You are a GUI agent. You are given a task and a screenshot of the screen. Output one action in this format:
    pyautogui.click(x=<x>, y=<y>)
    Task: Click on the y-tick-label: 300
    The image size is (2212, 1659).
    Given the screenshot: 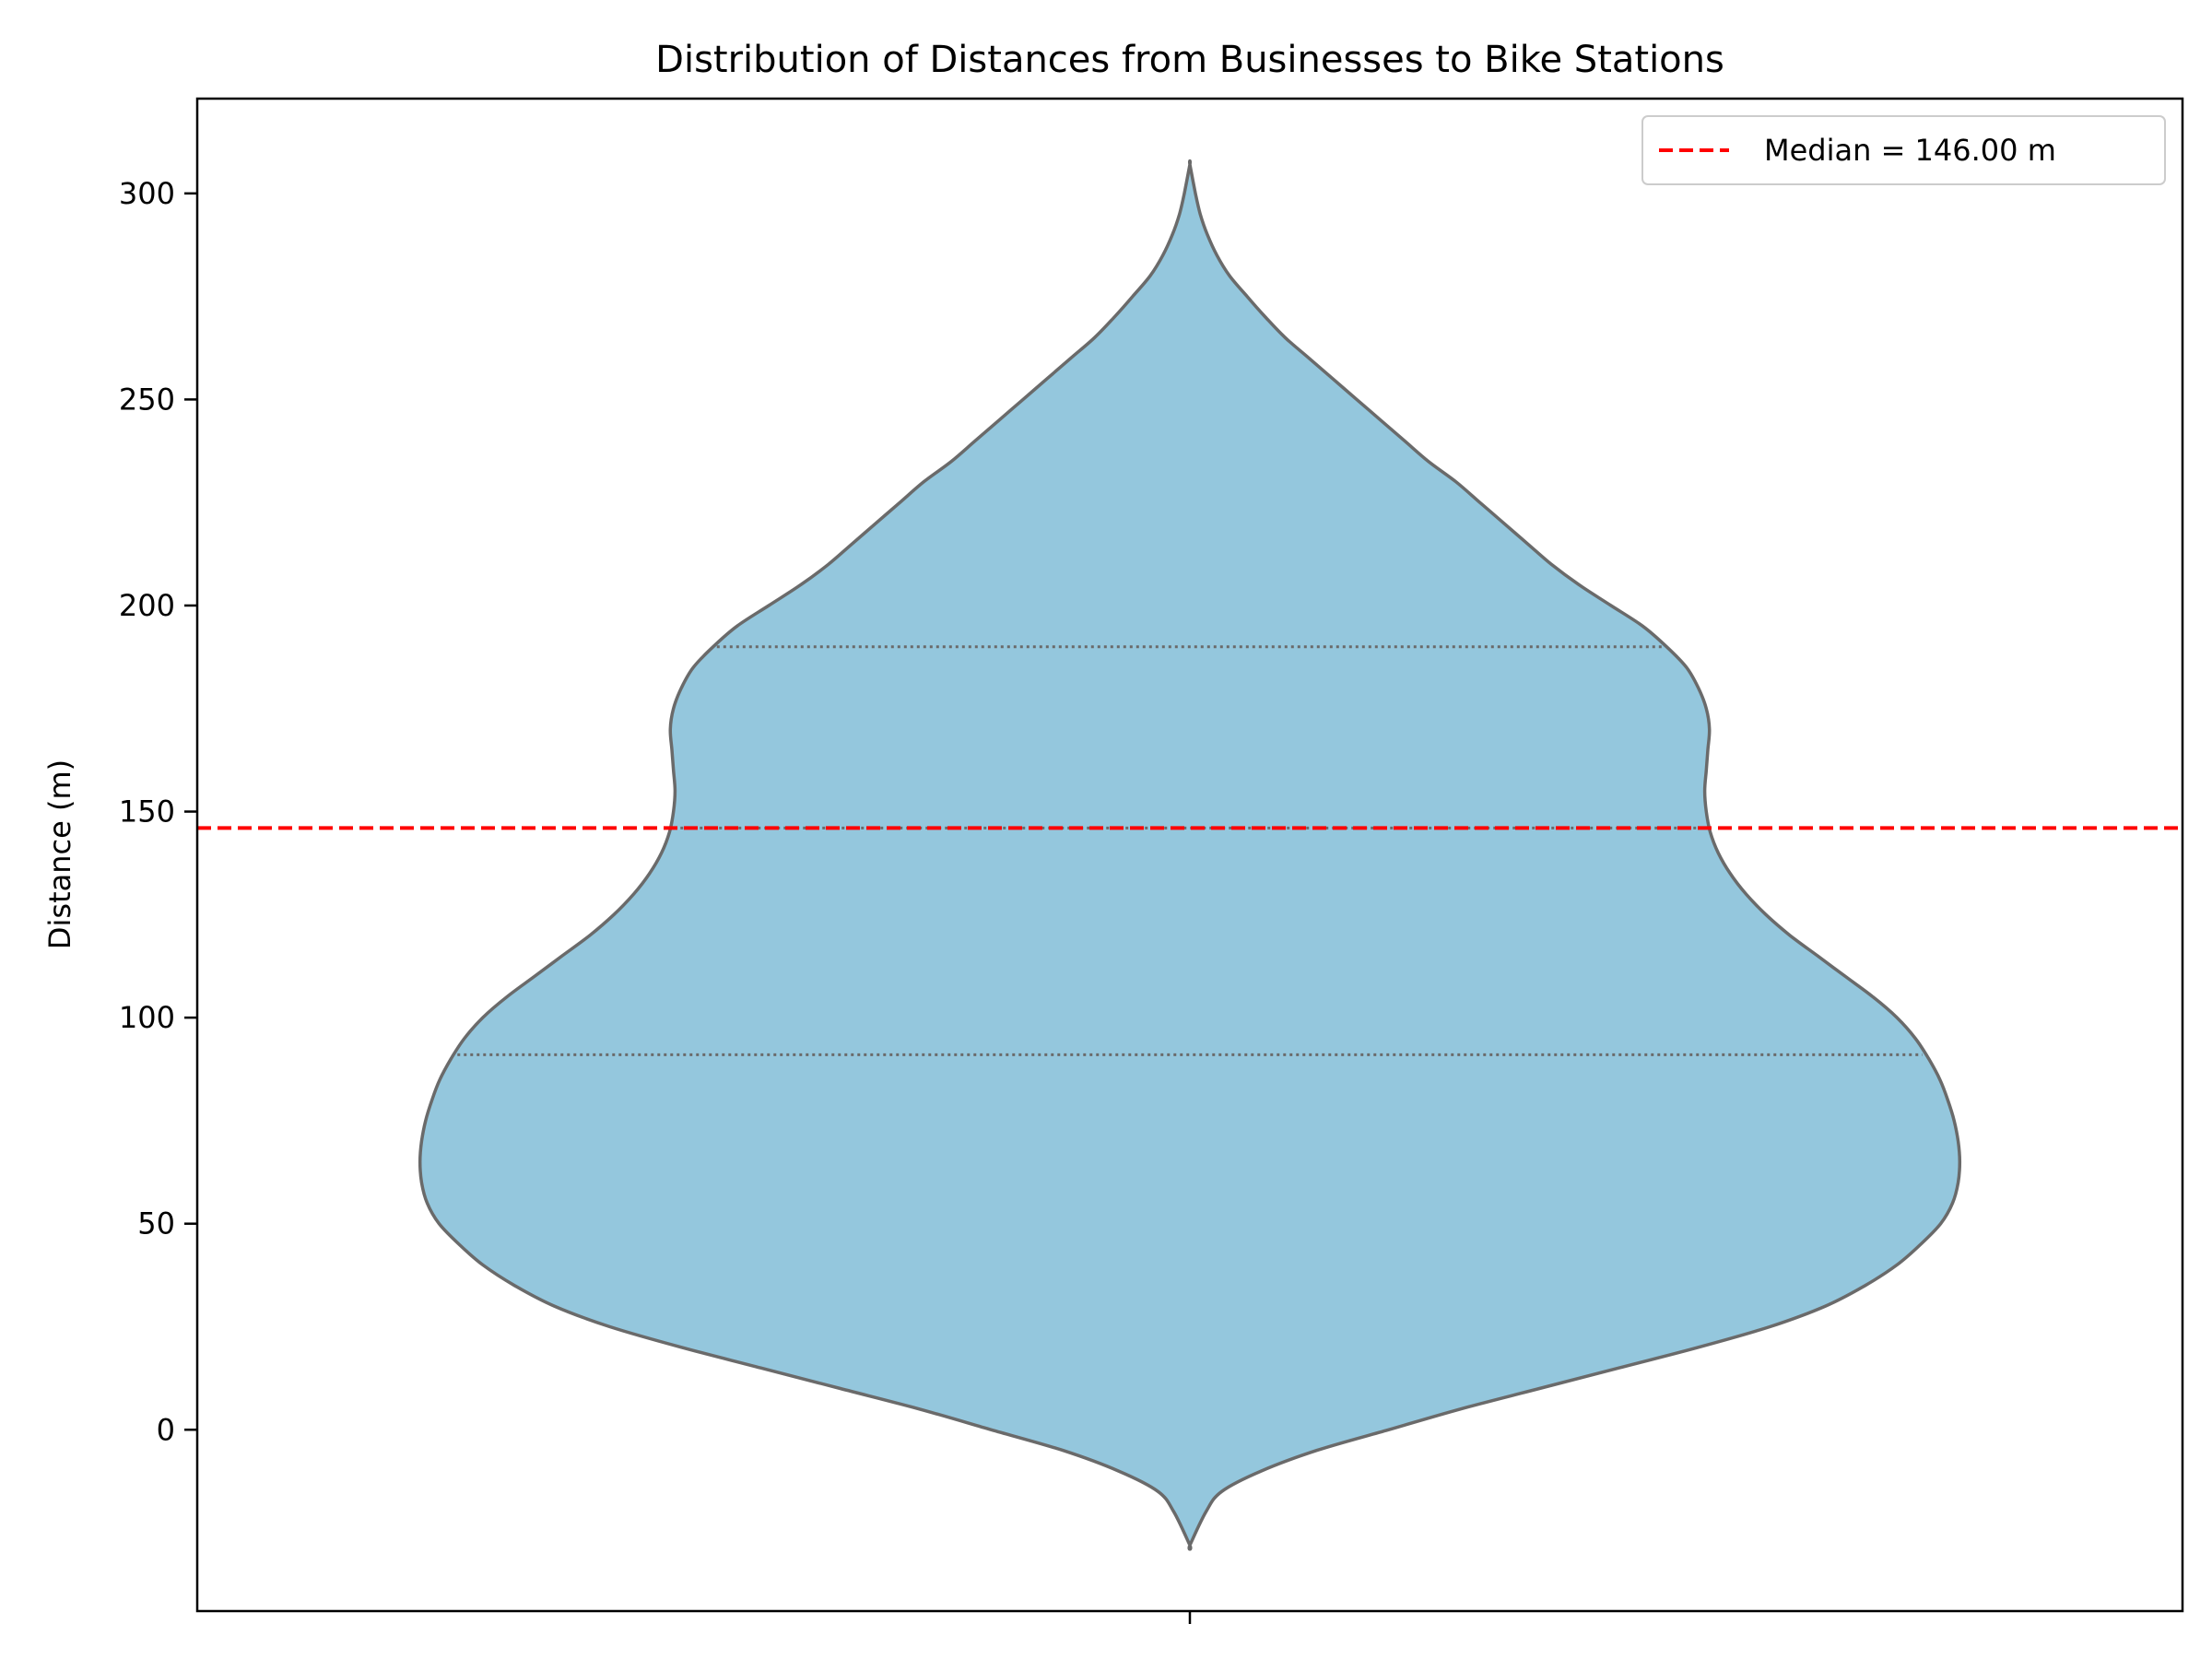 What is the action you would take?
    pyautogui.click(x=147, y=193)
    